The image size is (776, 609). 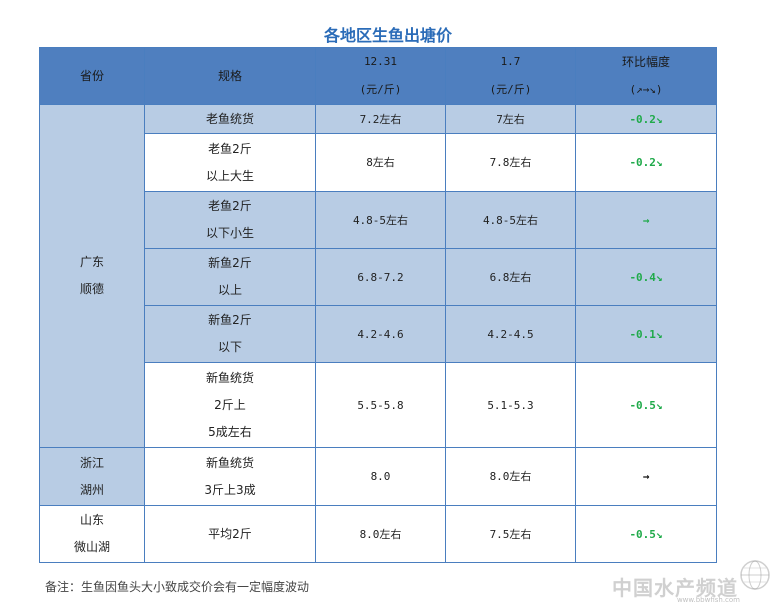 What do you see at coordinates (91, 489) in the screenshot?
I see `province-city: 湖州` at bounding box center [91, 489].